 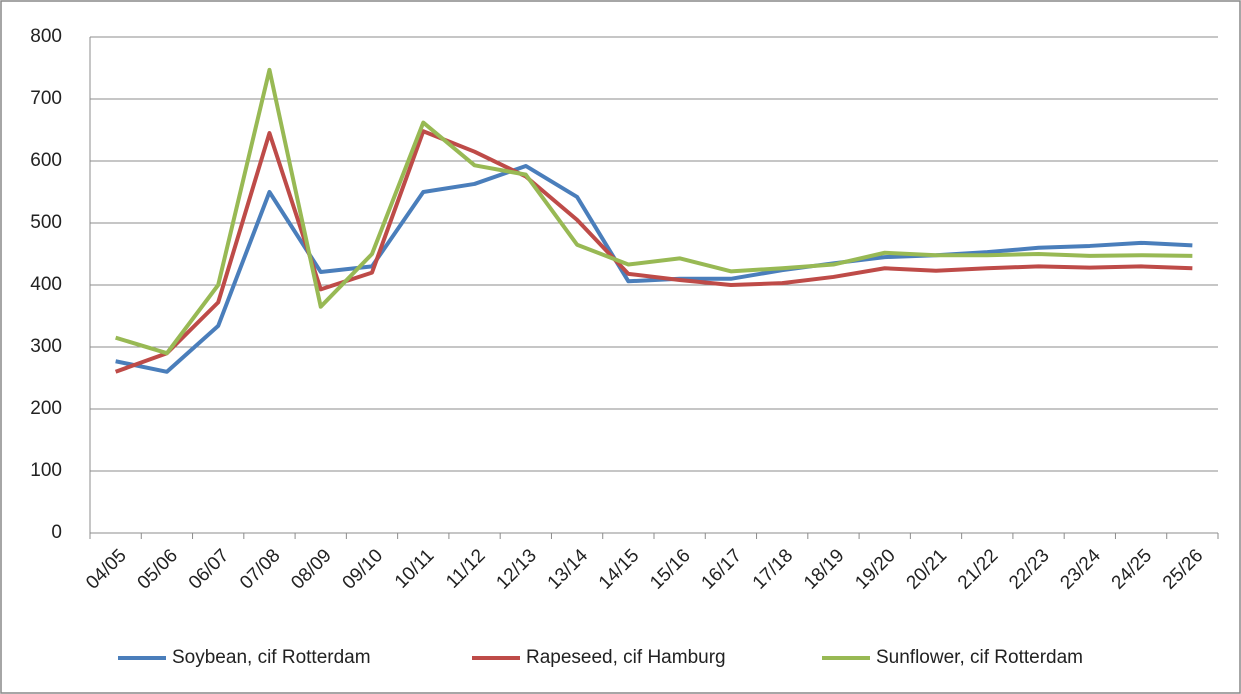 What do you see at coordinates (46, 160) in the screenshot?
I see `y-tick-label: 600` at bounding box center [46, 160].